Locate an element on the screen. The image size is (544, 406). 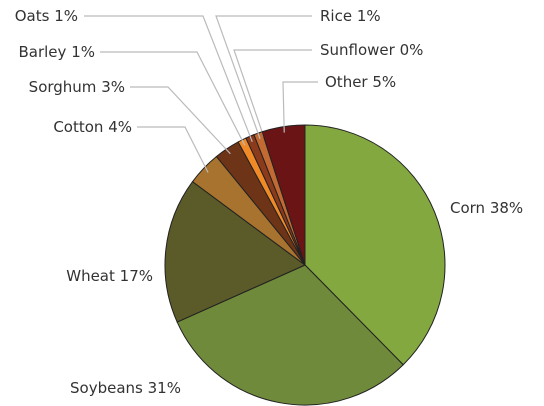
slice-label: Barley 1% is located at coordinates (56, 52).